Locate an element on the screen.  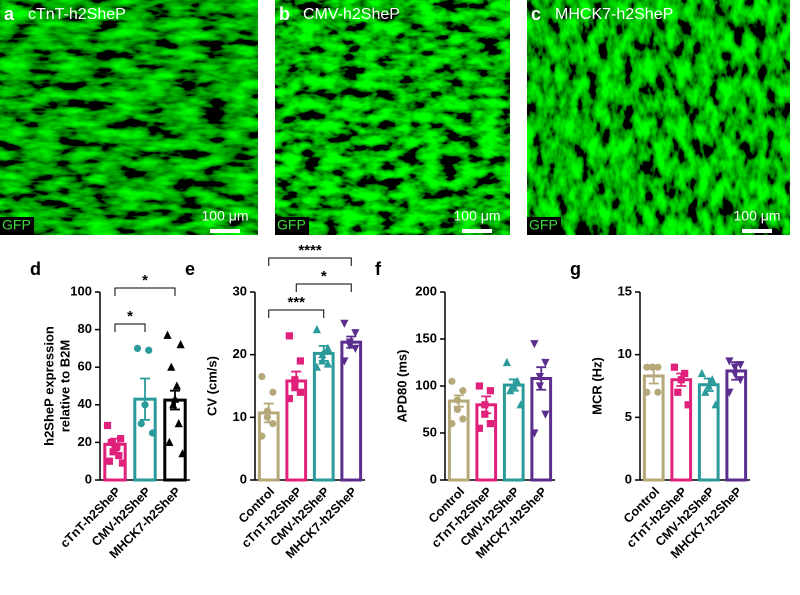
significance-label: **** is located at coordinates (310, 250).